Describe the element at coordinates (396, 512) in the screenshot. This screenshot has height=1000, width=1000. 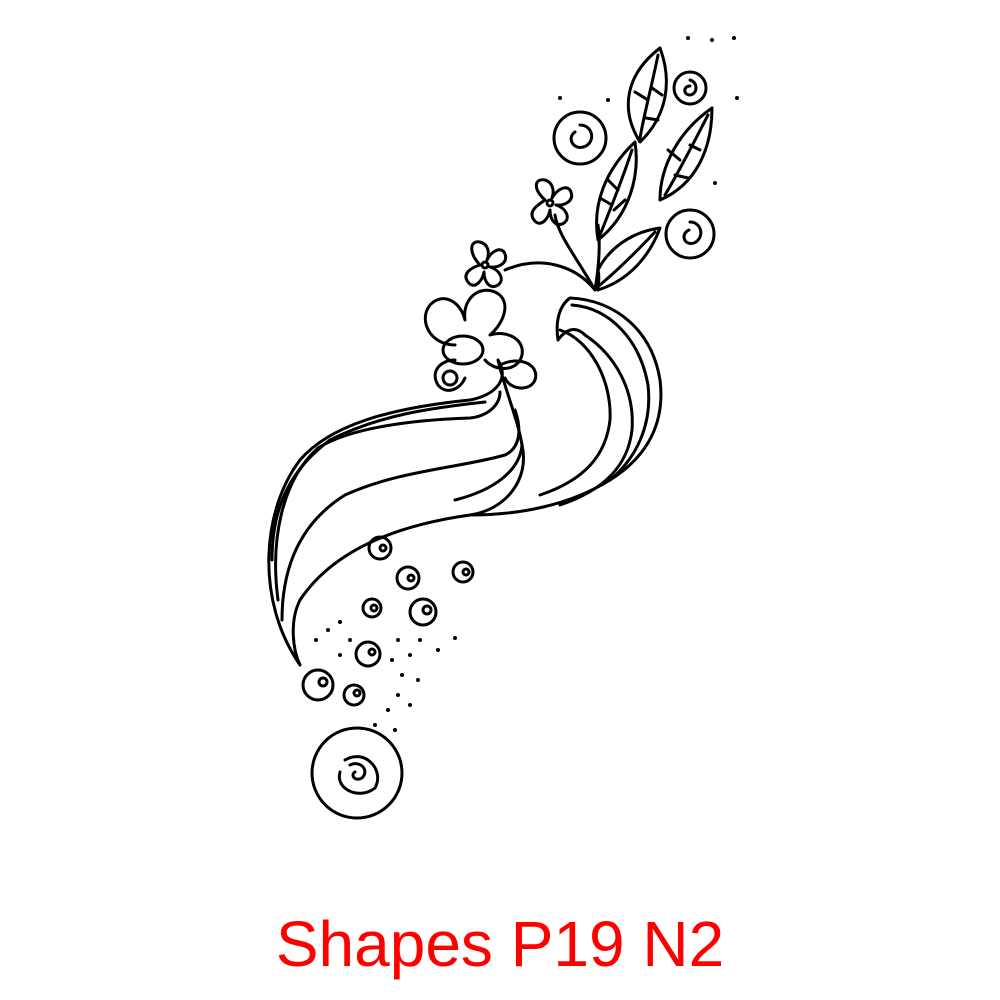
I see `wave-sweep` at that location.